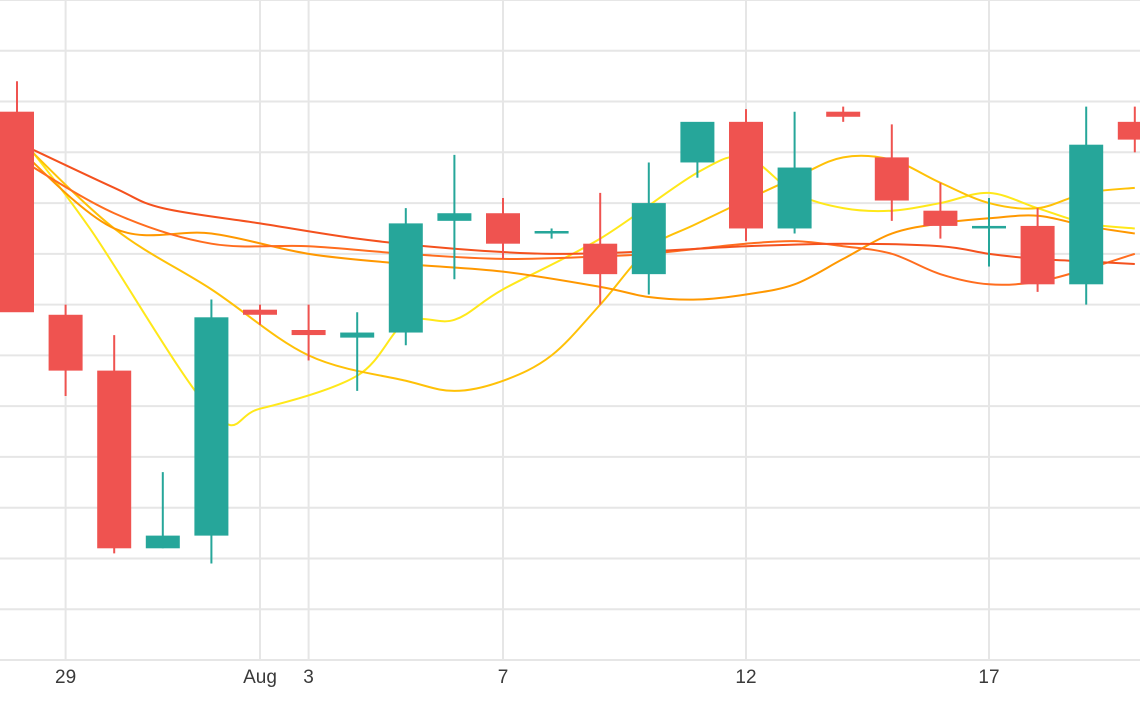 The image size is (1140, 710). I want to click on x-tick-label: 7, so click(503, 677).